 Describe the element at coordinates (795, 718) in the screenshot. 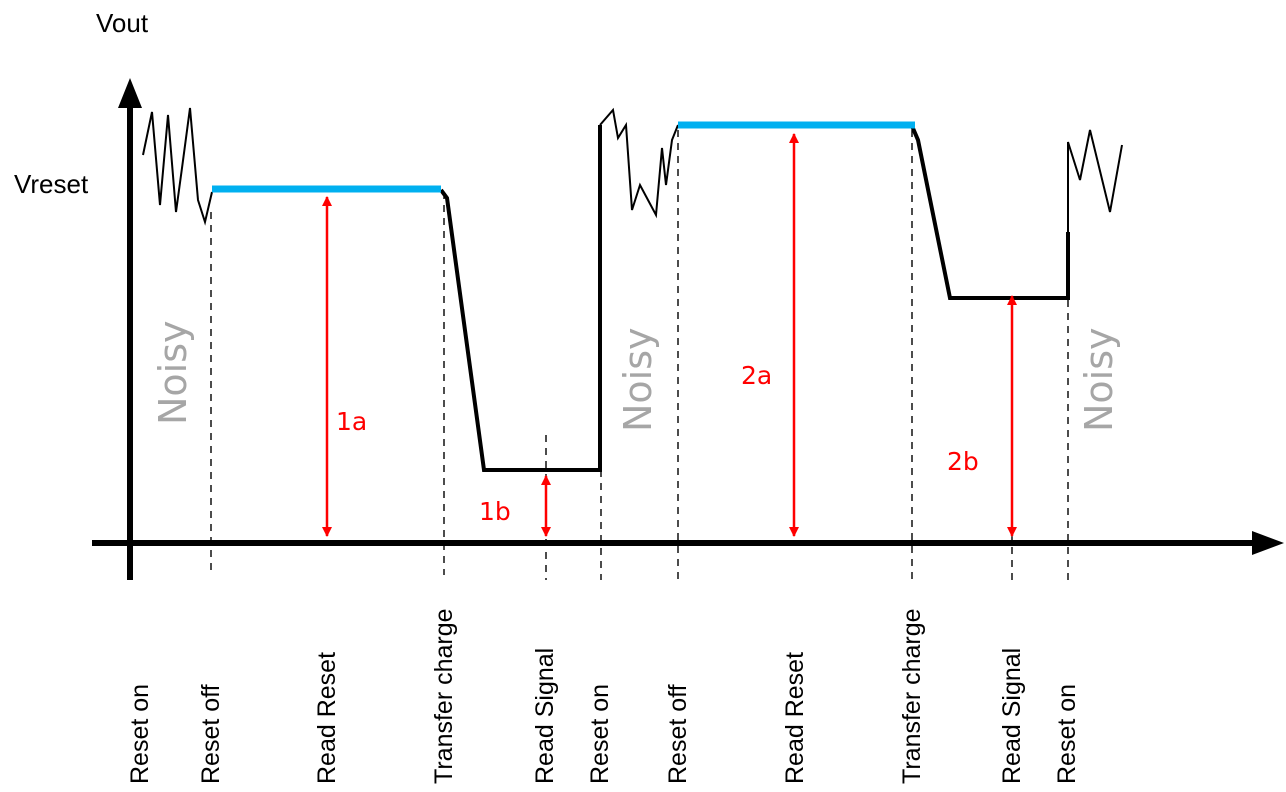

I see `event-label-read-reset-2: Read Reset` at that location.